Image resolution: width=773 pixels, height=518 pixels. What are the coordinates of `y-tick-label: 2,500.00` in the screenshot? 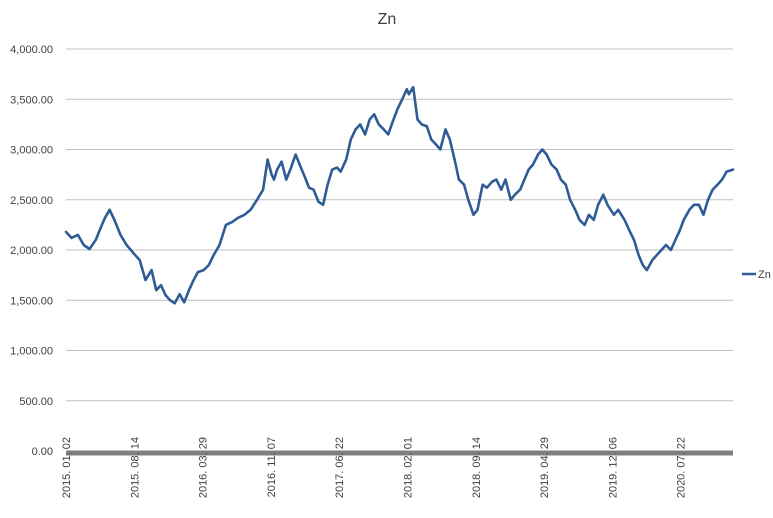 It's located at (31, 201).